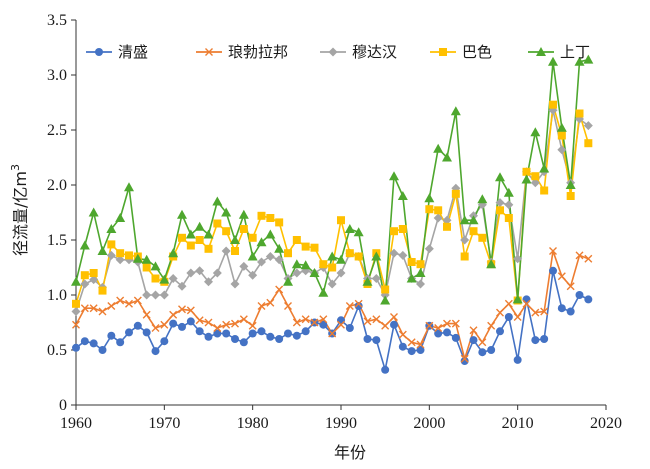  I want to click on legend-marker, so click(443, 52).